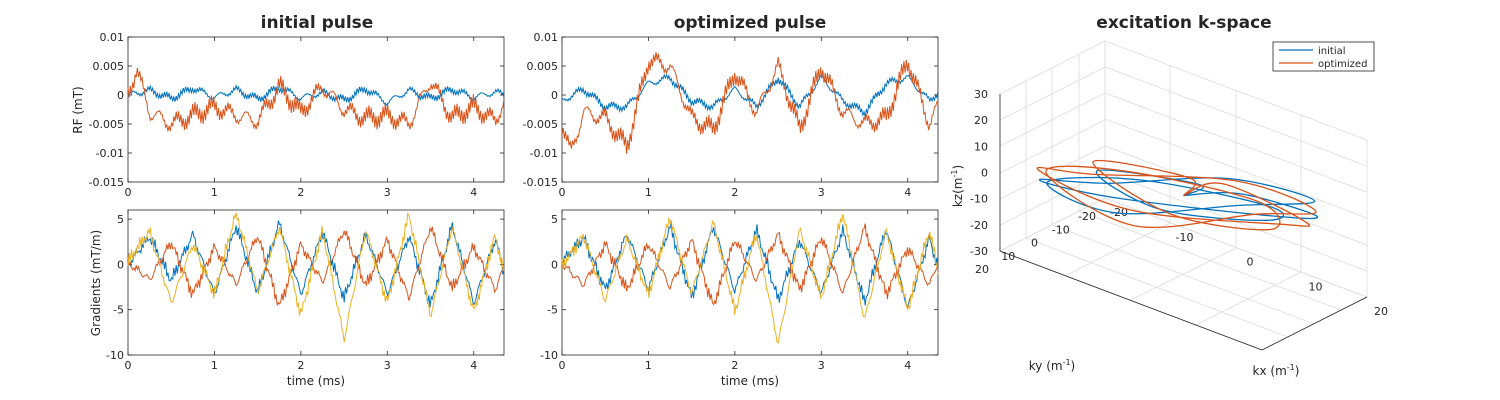 This screenshot has height=400, width=1500. I want to click on ky-axis-label: ky (m-1), so click(1052, 365).